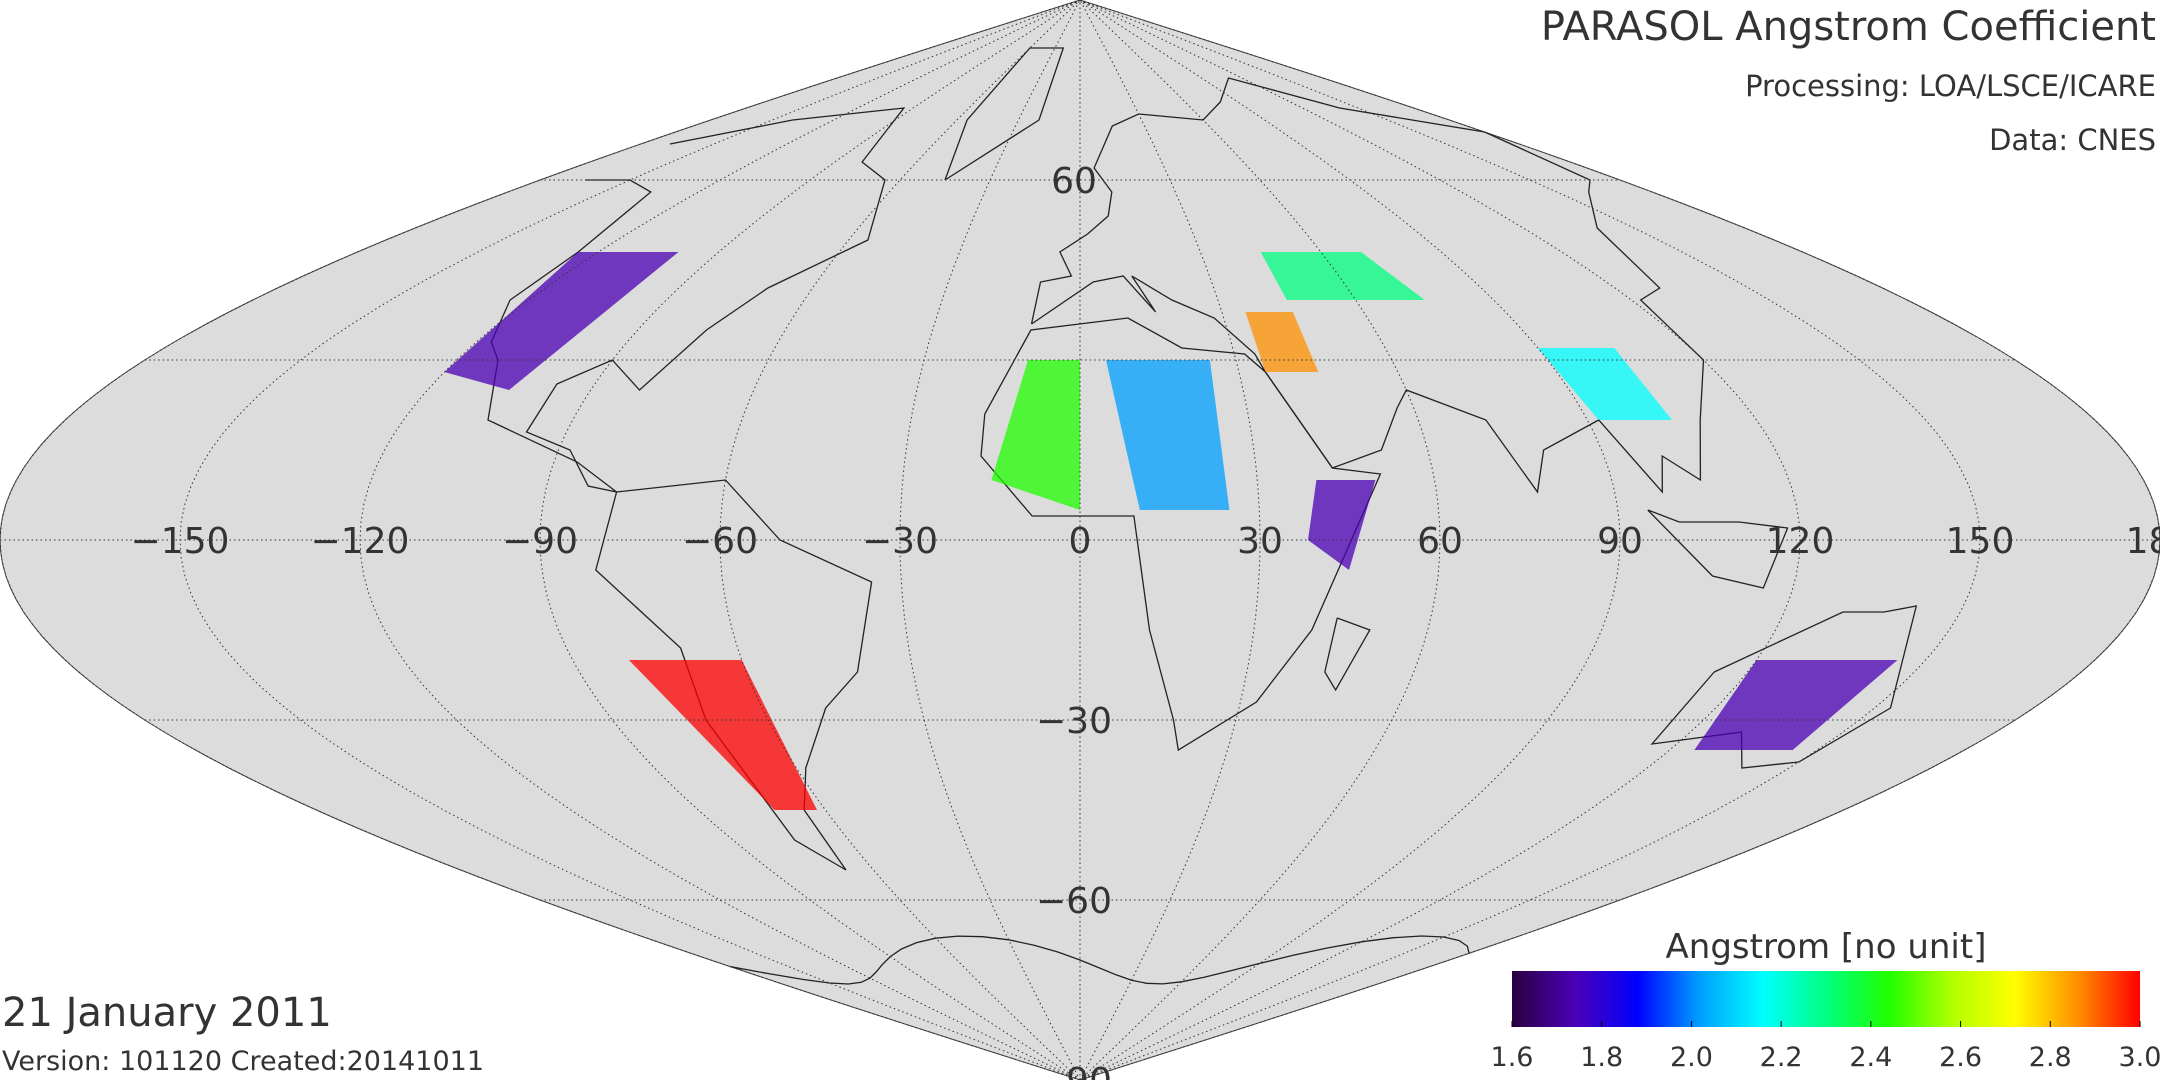 Image resolution: width=2160 pixels, height=1080 pixels. What do you see at coordinates (1870, 1057) in the screenshot?
I see `colorbar-tick-label: 2.4` at bounding box center [1870, 1057].